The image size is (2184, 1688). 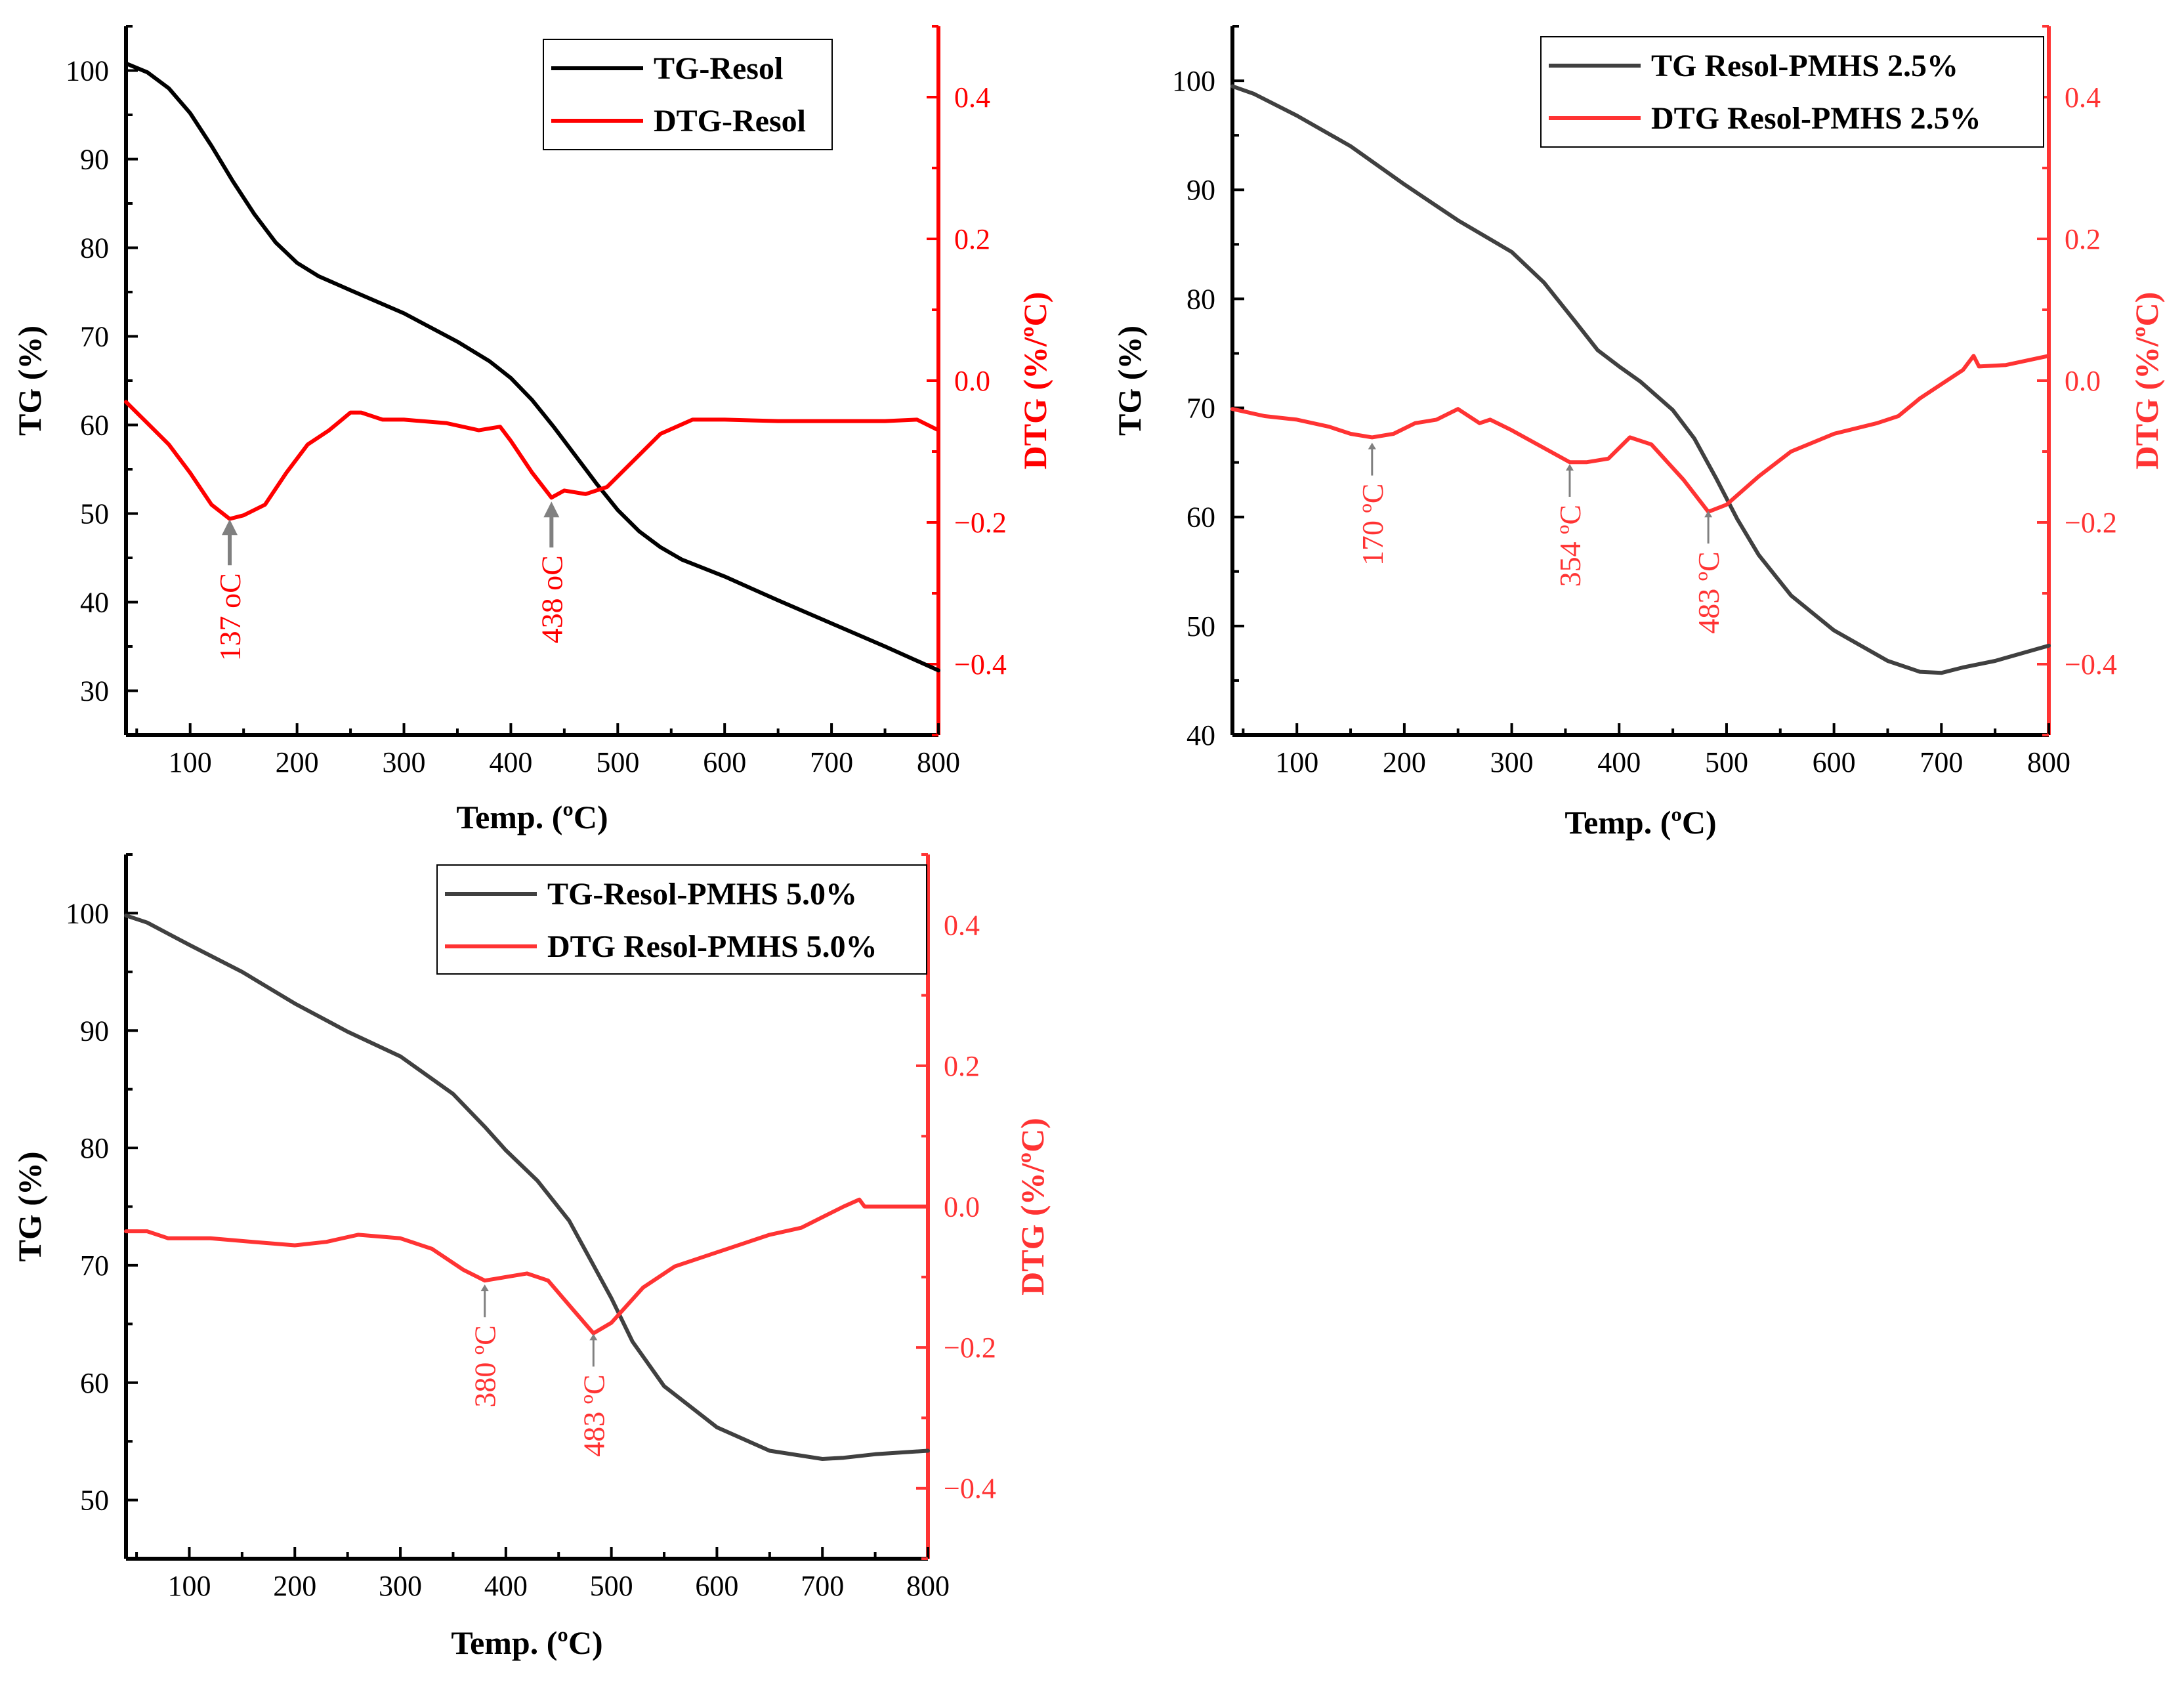 What do you see at coordinates (1816, 118) in the screenshot?
I see `legend-label: DTG Resol-PMHS 2.5%` at bounding box center [1816, 118].